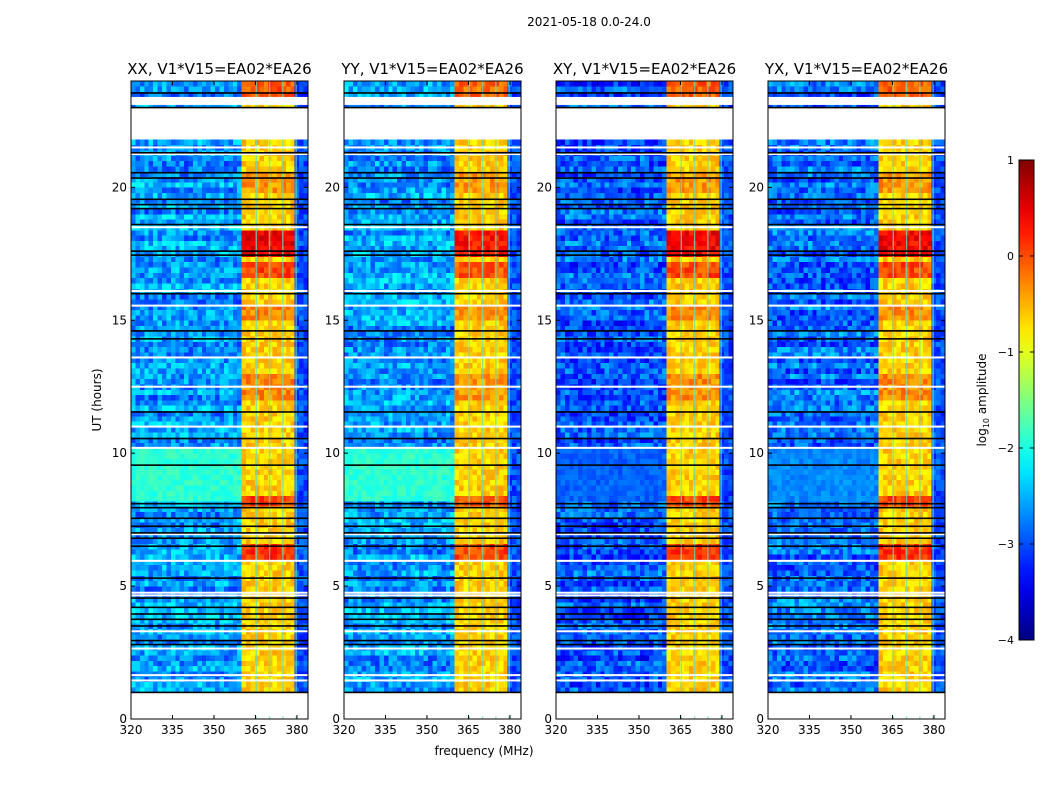 The image size is (1050, 800). I want to click on axes-frame, so click(219, 400).